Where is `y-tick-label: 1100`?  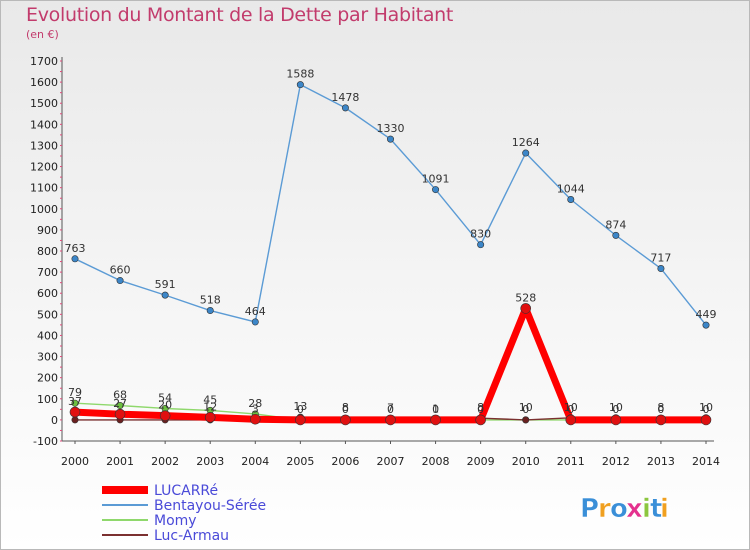
y-tick-label: 1100 is located at coordinates (44, 188).